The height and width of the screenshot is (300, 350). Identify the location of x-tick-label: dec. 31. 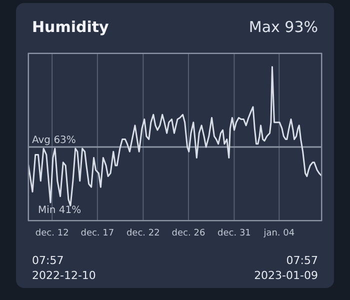
(234, 233).